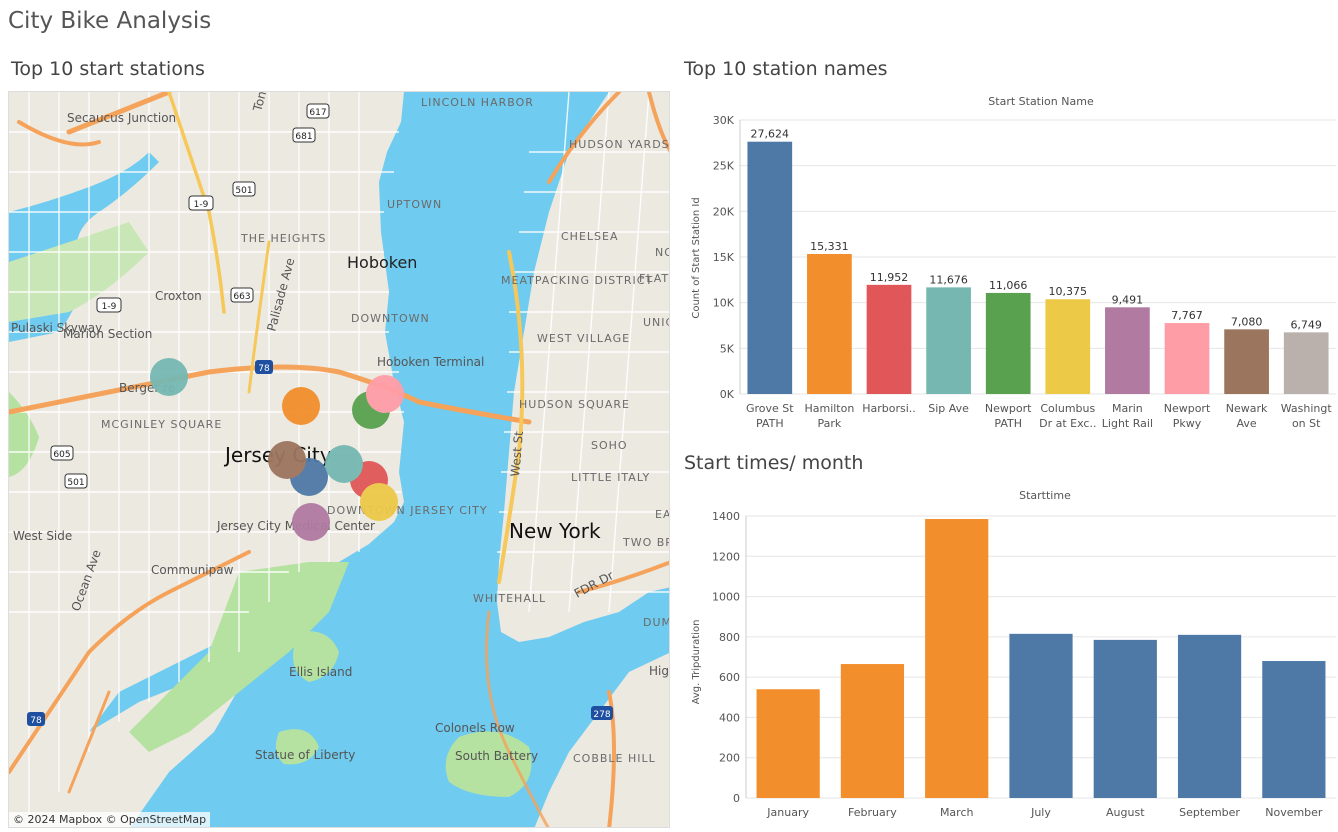  Describe the element at coordinates (311, 522) in the screenshot. I see `station-marker-marin-light-rail` at that location.